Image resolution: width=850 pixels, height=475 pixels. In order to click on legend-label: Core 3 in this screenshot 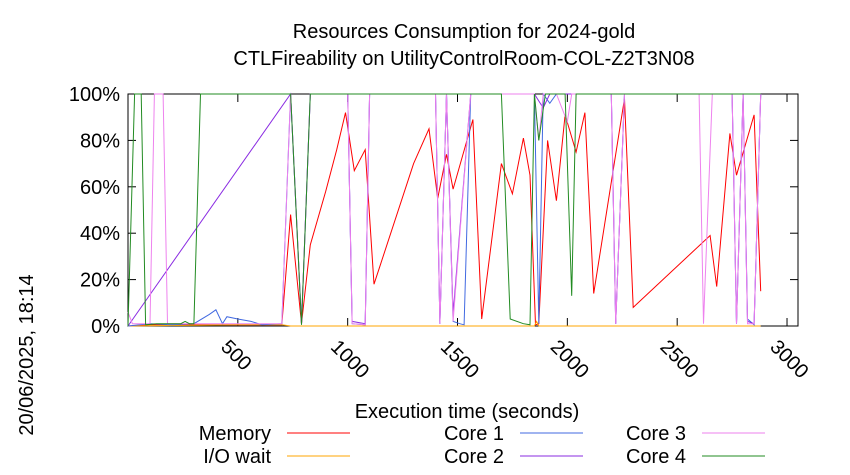, I will do `click(656, 434)`.